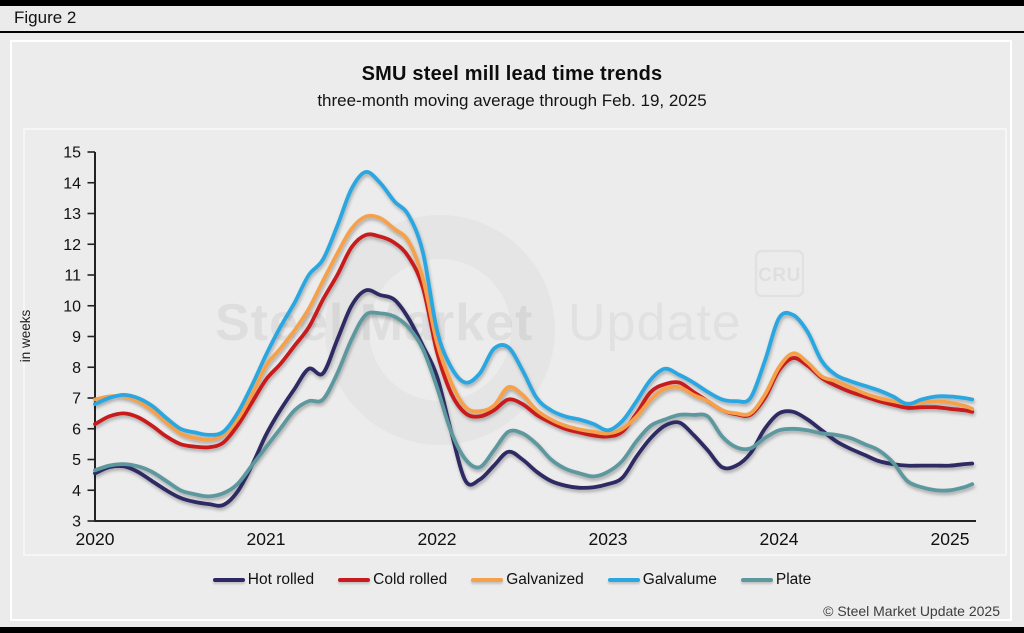 The width and height of the screenshot is (1024, 633). What do you see at coordinates (72, 245) in the screenshot?
I see `y-tick-label: 12` at bounding box center [72, 245].